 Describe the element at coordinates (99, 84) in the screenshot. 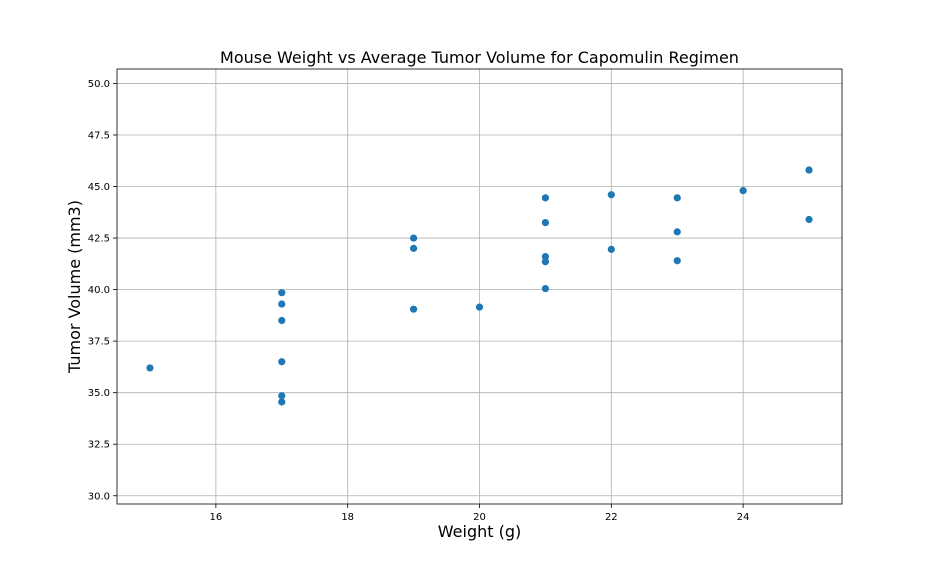

I see `y-tick-label: 50.0` at that location.